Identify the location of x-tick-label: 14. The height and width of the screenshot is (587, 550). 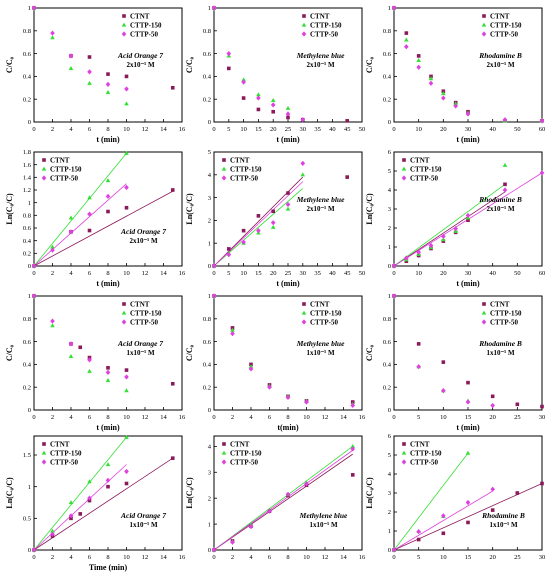
(343, 417).